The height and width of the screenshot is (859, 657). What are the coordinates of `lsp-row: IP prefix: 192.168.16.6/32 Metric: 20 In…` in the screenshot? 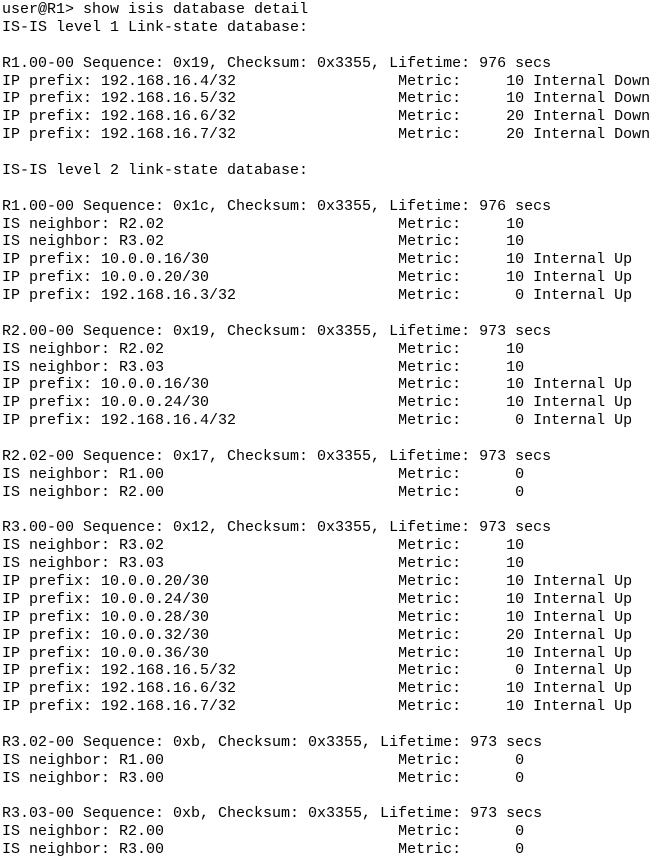 It's located at (326, 117).